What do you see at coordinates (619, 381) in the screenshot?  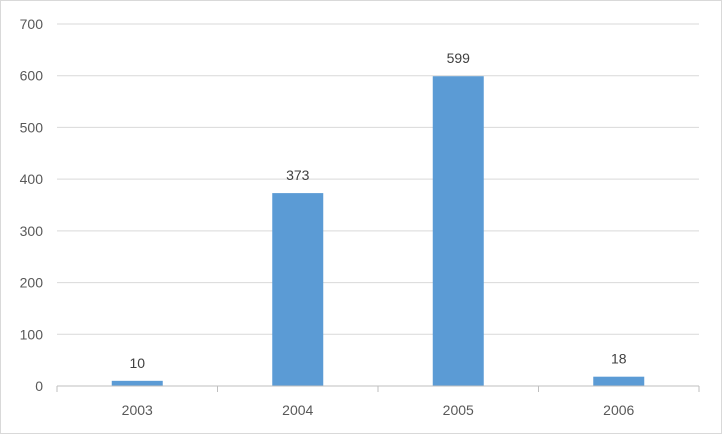 I see `bar-2006` at bounding box center [619, 381].